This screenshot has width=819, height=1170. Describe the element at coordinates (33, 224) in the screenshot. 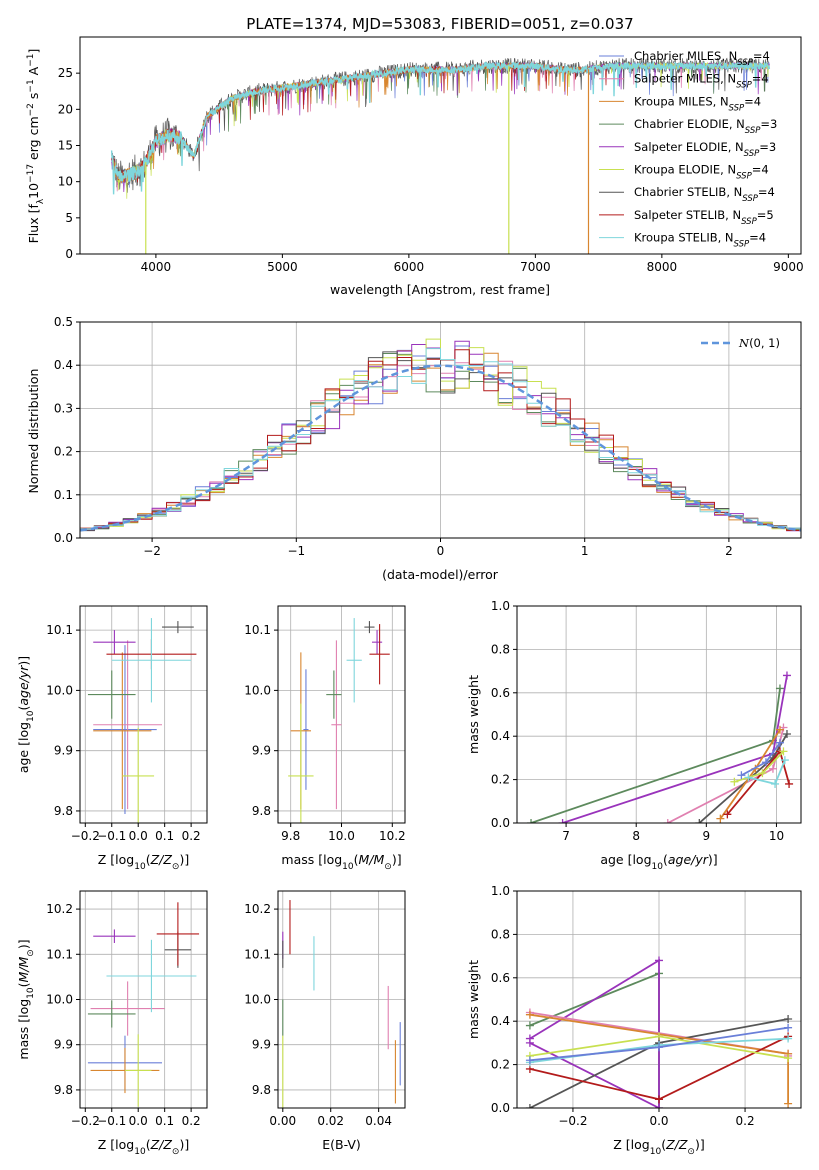

I see `ylabel-part: Flux [f` at that location.